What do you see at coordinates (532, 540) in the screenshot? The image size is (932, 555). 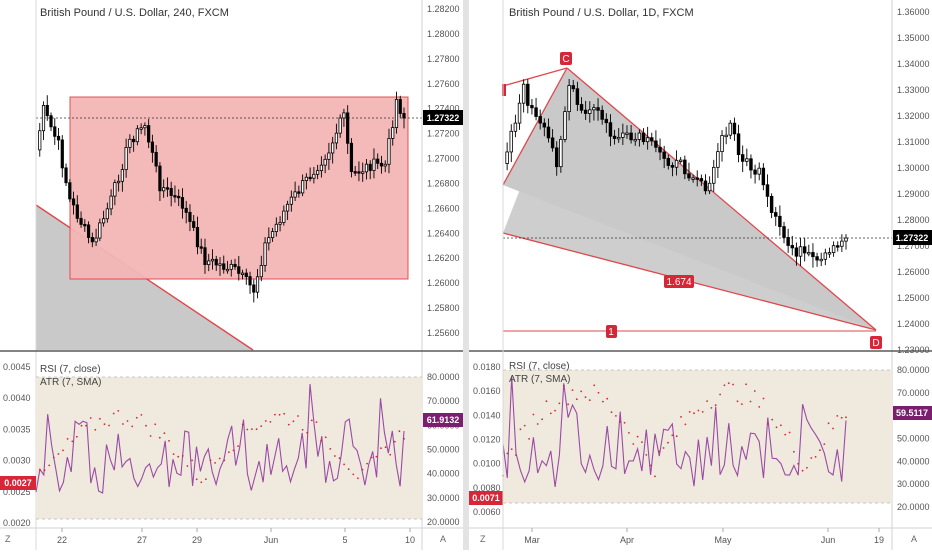 I see `right-time-axis-tick: Mar` at bounding box center [532, 540].